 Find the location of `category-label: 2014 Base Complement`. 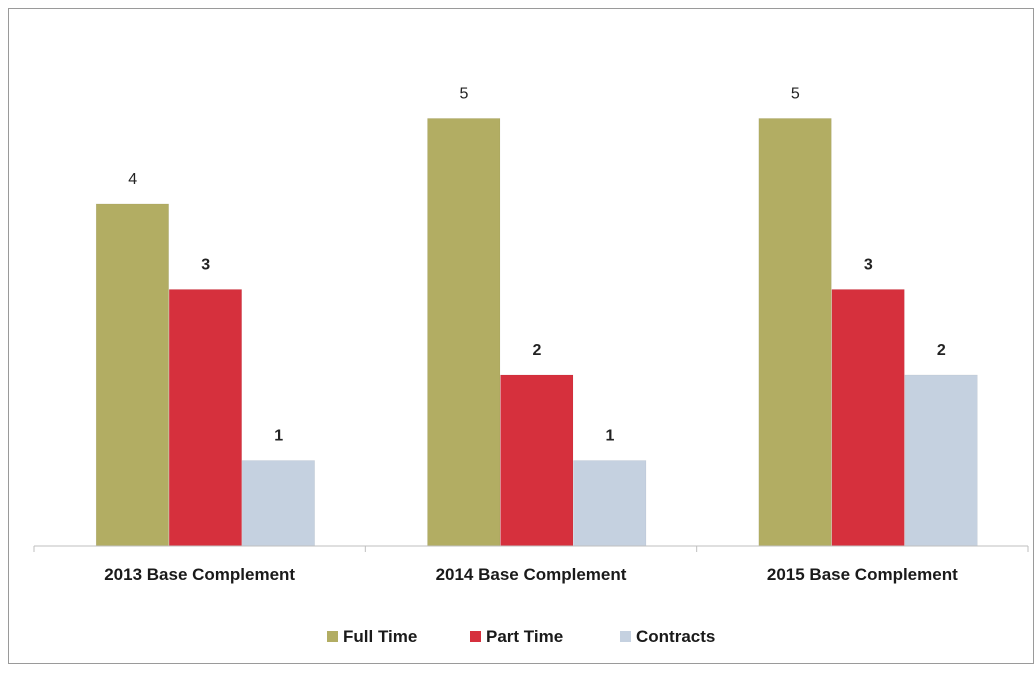

category-label: 2014 Base Complement is located at coordinates (531, 574).